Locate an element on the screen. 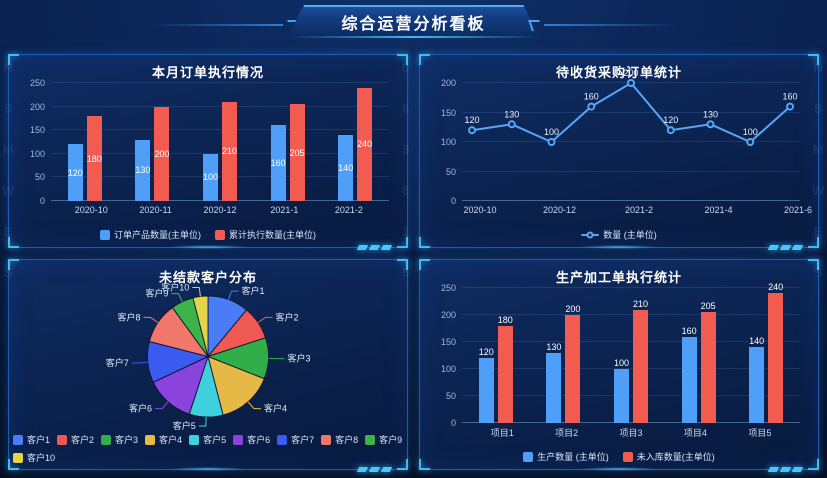 This screenshot has width=827, height=478. legend-item: 客户8 is located at coordinates (339, 439).